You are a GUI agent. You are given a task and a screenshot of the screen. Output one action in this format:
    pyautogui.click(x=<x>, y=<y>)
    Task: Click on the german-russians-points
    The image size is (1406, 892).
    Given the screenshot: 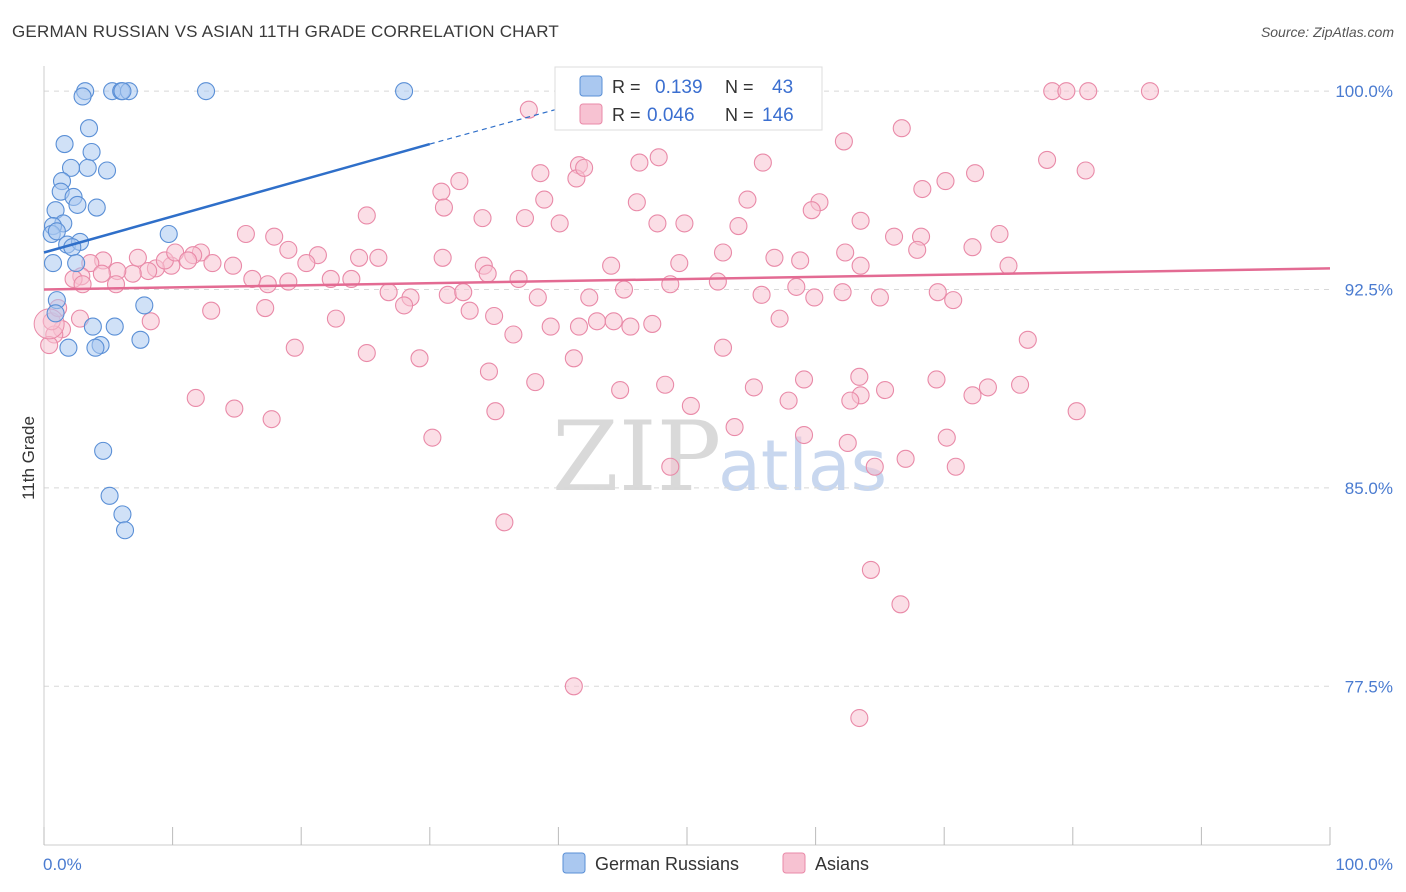 What is the action you would take?
    pyautogui.click(x=228, y=311)
    